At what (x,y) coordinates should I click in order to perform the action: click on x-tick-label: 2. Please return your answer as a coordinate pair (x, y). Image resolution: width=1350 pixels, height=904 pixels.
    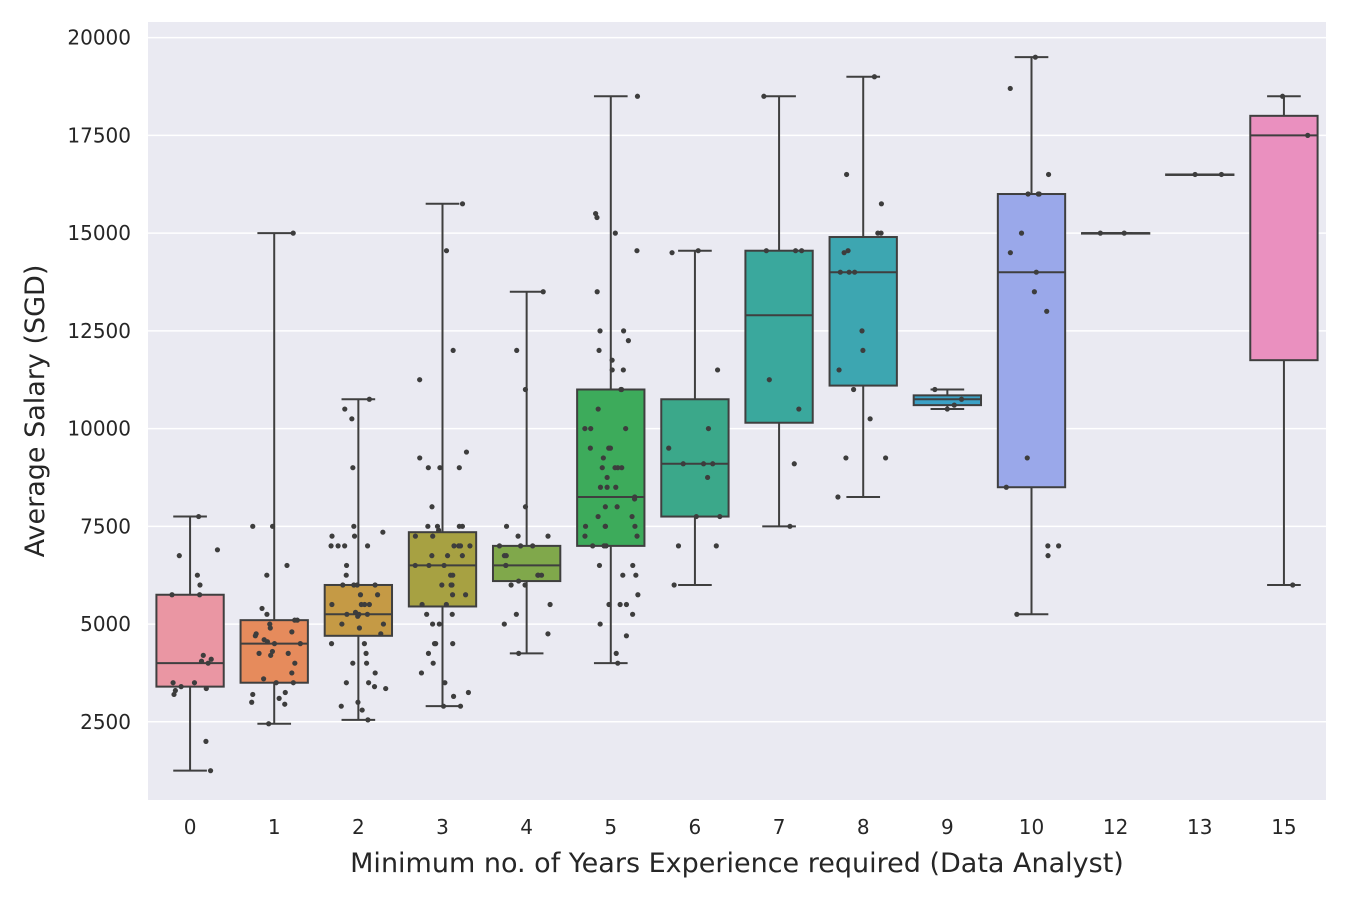
    Looking at the image, I should click on (358, 827).